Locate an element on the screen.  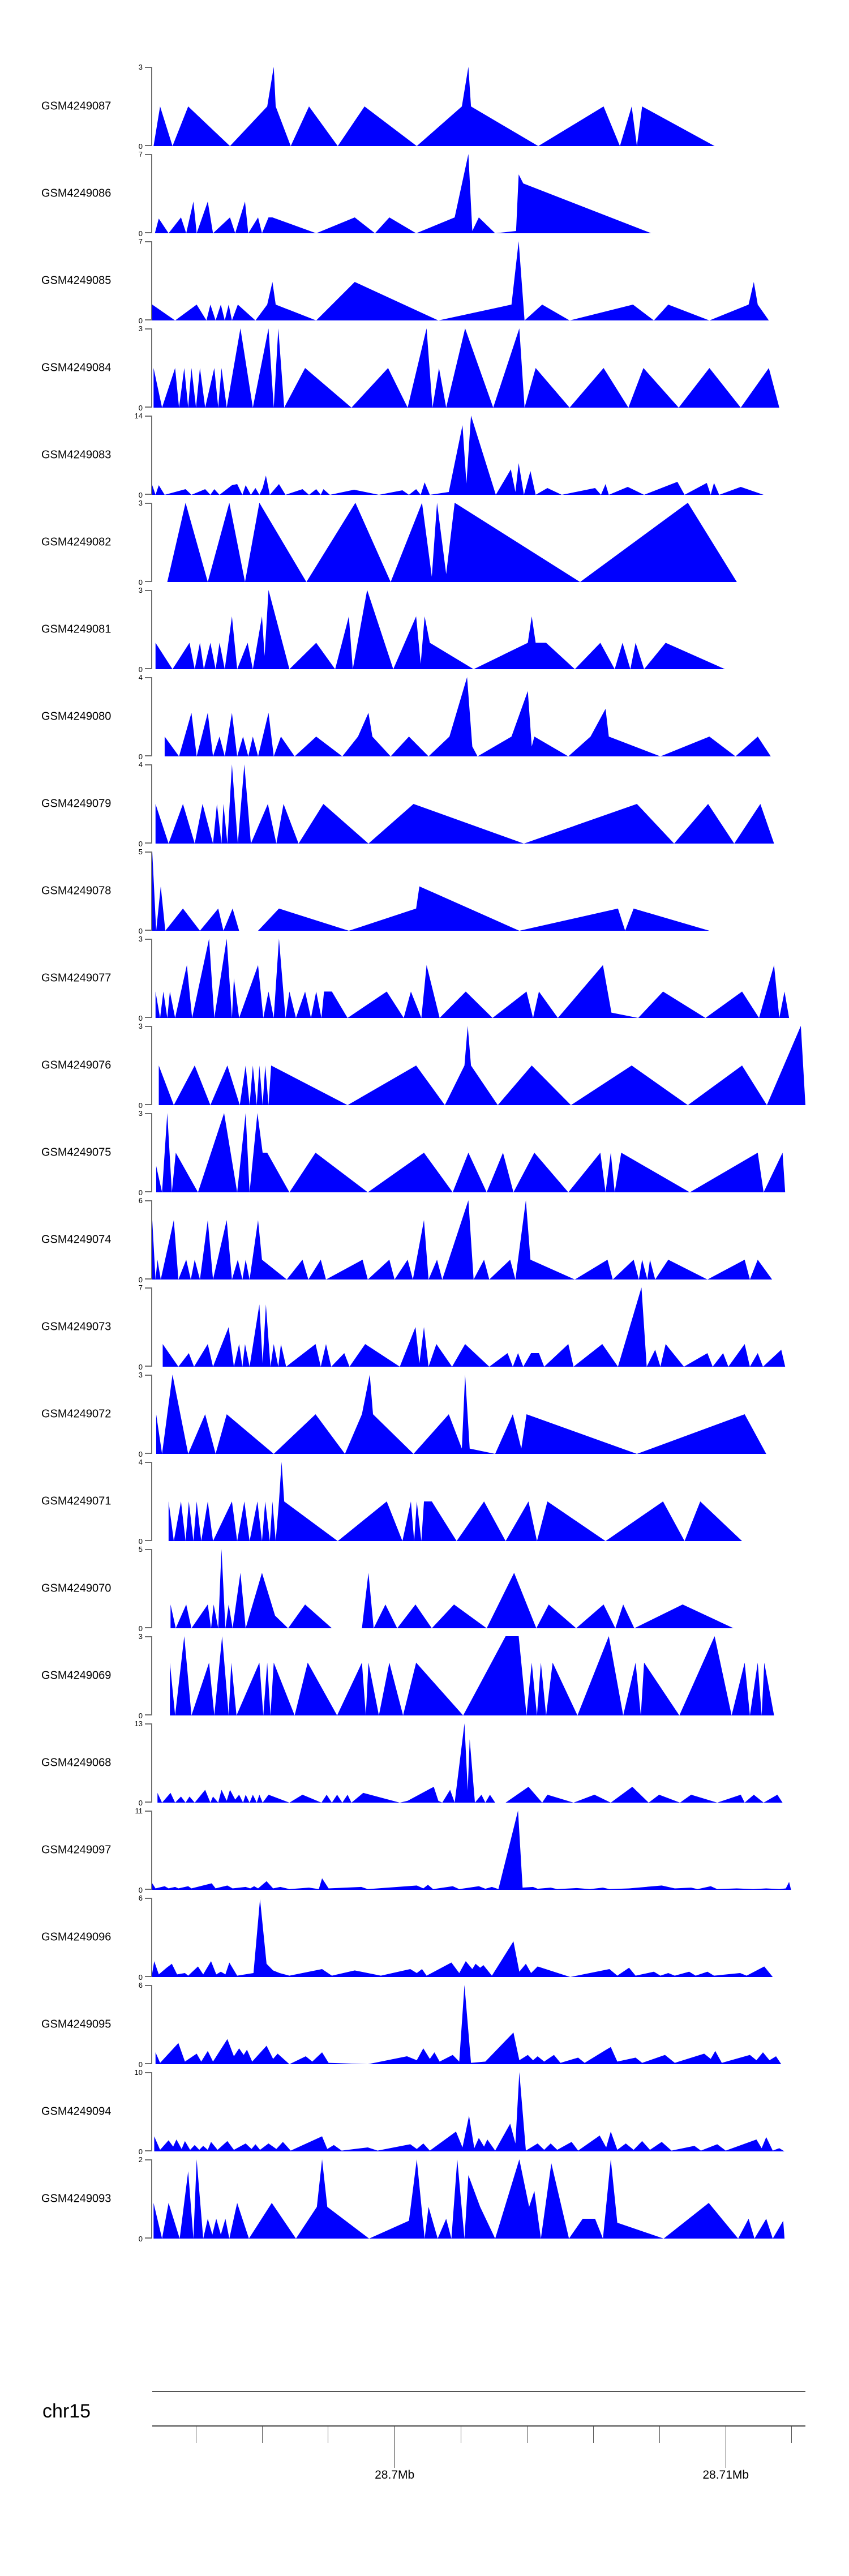
signal-track: GSM4249095 6 0 is located at coordinates (424, 2025).